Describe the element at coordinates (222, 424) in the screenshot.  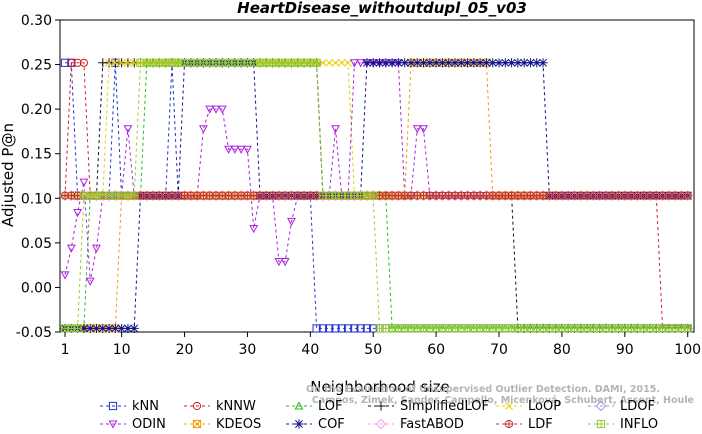
I see `legend-item-kdeos: KDEOS` at that location.